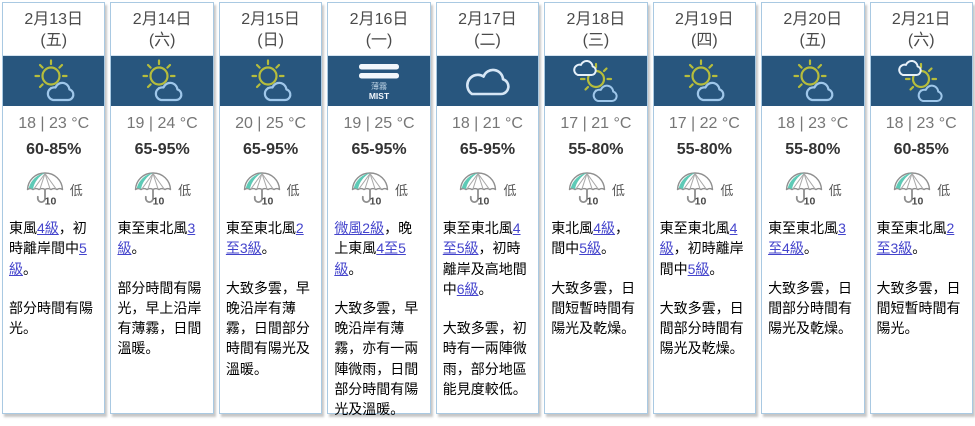  What do you see at coordinates (484, 359) in the screenshot?
I see `weather-description-text: 大致多雲，初時有一兩陣微雨，部分地區能見度較低。` at bounding box center [484, 359].